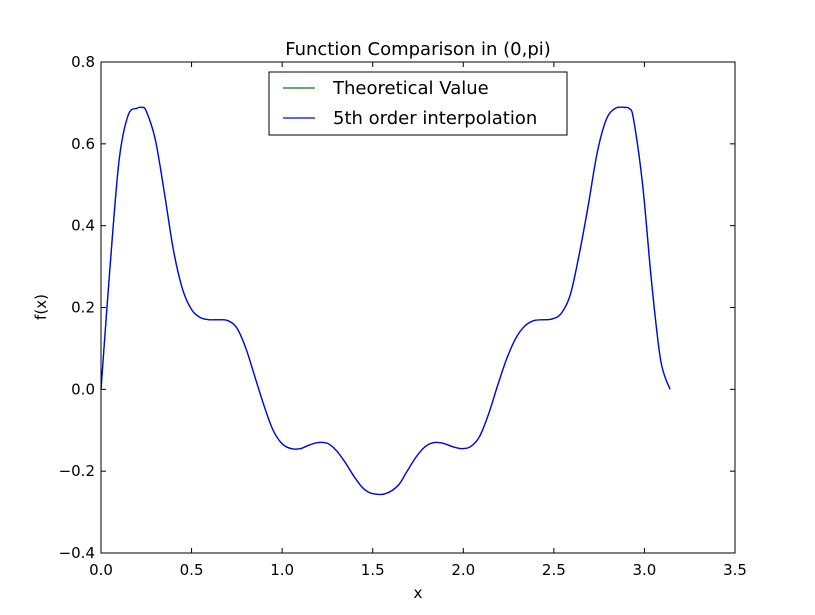  What do you see at coordinates (41, 307) in the screenshot?
I see `y-axis-label: f(x)` at bounding box center [41, 307].